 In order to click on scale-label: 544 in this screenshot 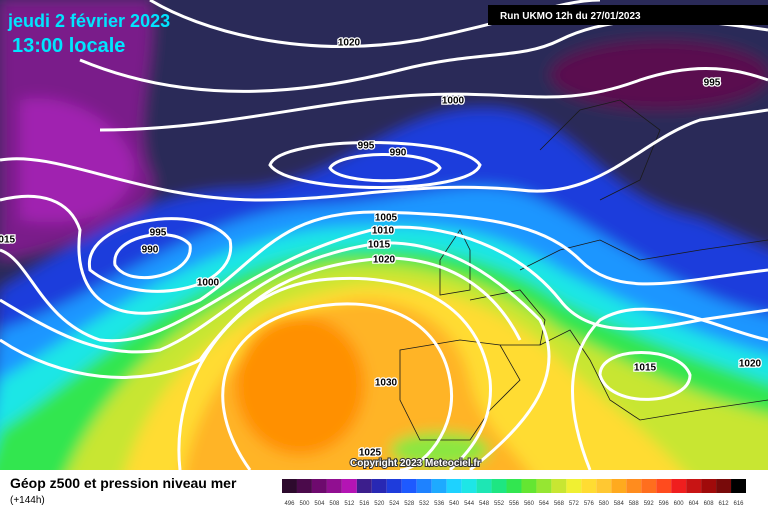, I will do `click(469, 504)`.